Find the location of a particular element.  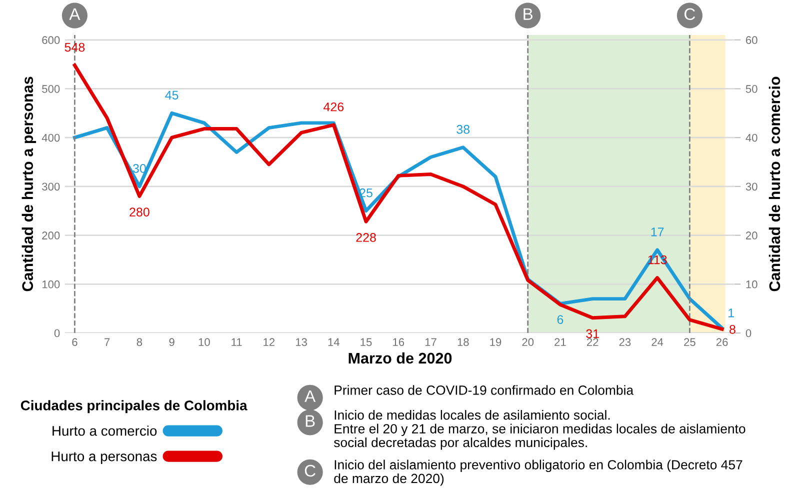

x-tick-label: 8 is located at coordinates (139, 342).